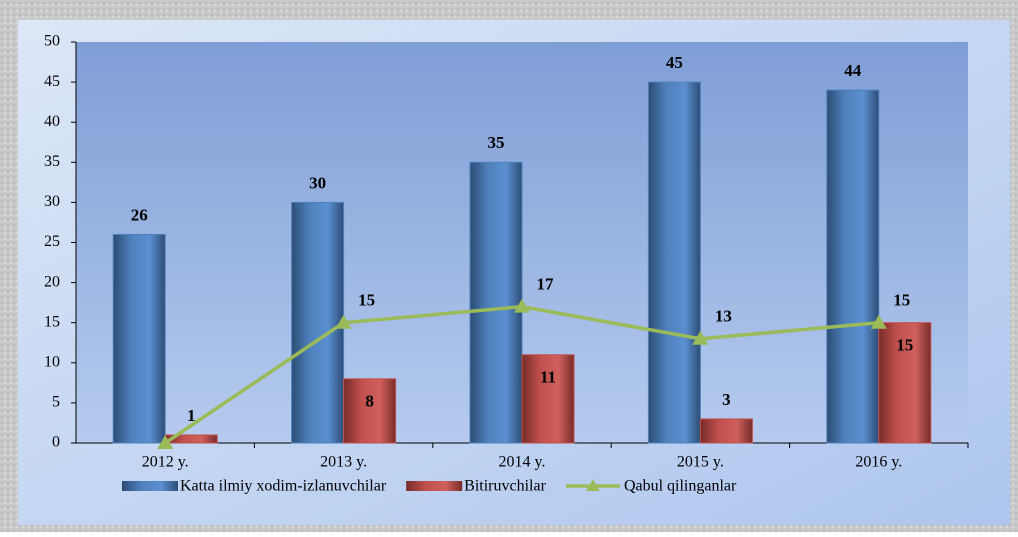  I want to click on bar-label: 1, so click(191, 415).